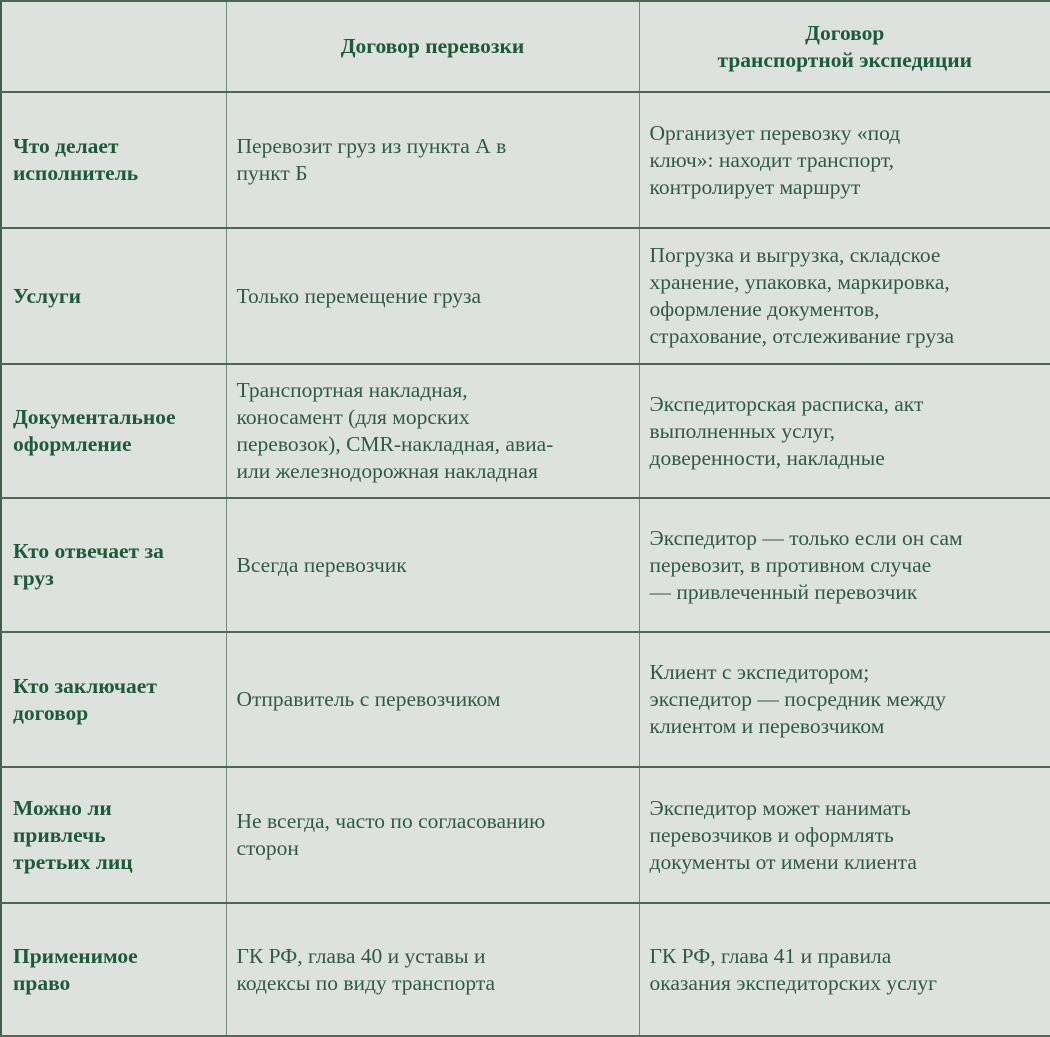 The height and width of the screenshot is (1037, 1050). Describe the element at coordinates (432, 46) in the screenshot. I see `header-contract-of-carriage: Договор перевозки` at that location.